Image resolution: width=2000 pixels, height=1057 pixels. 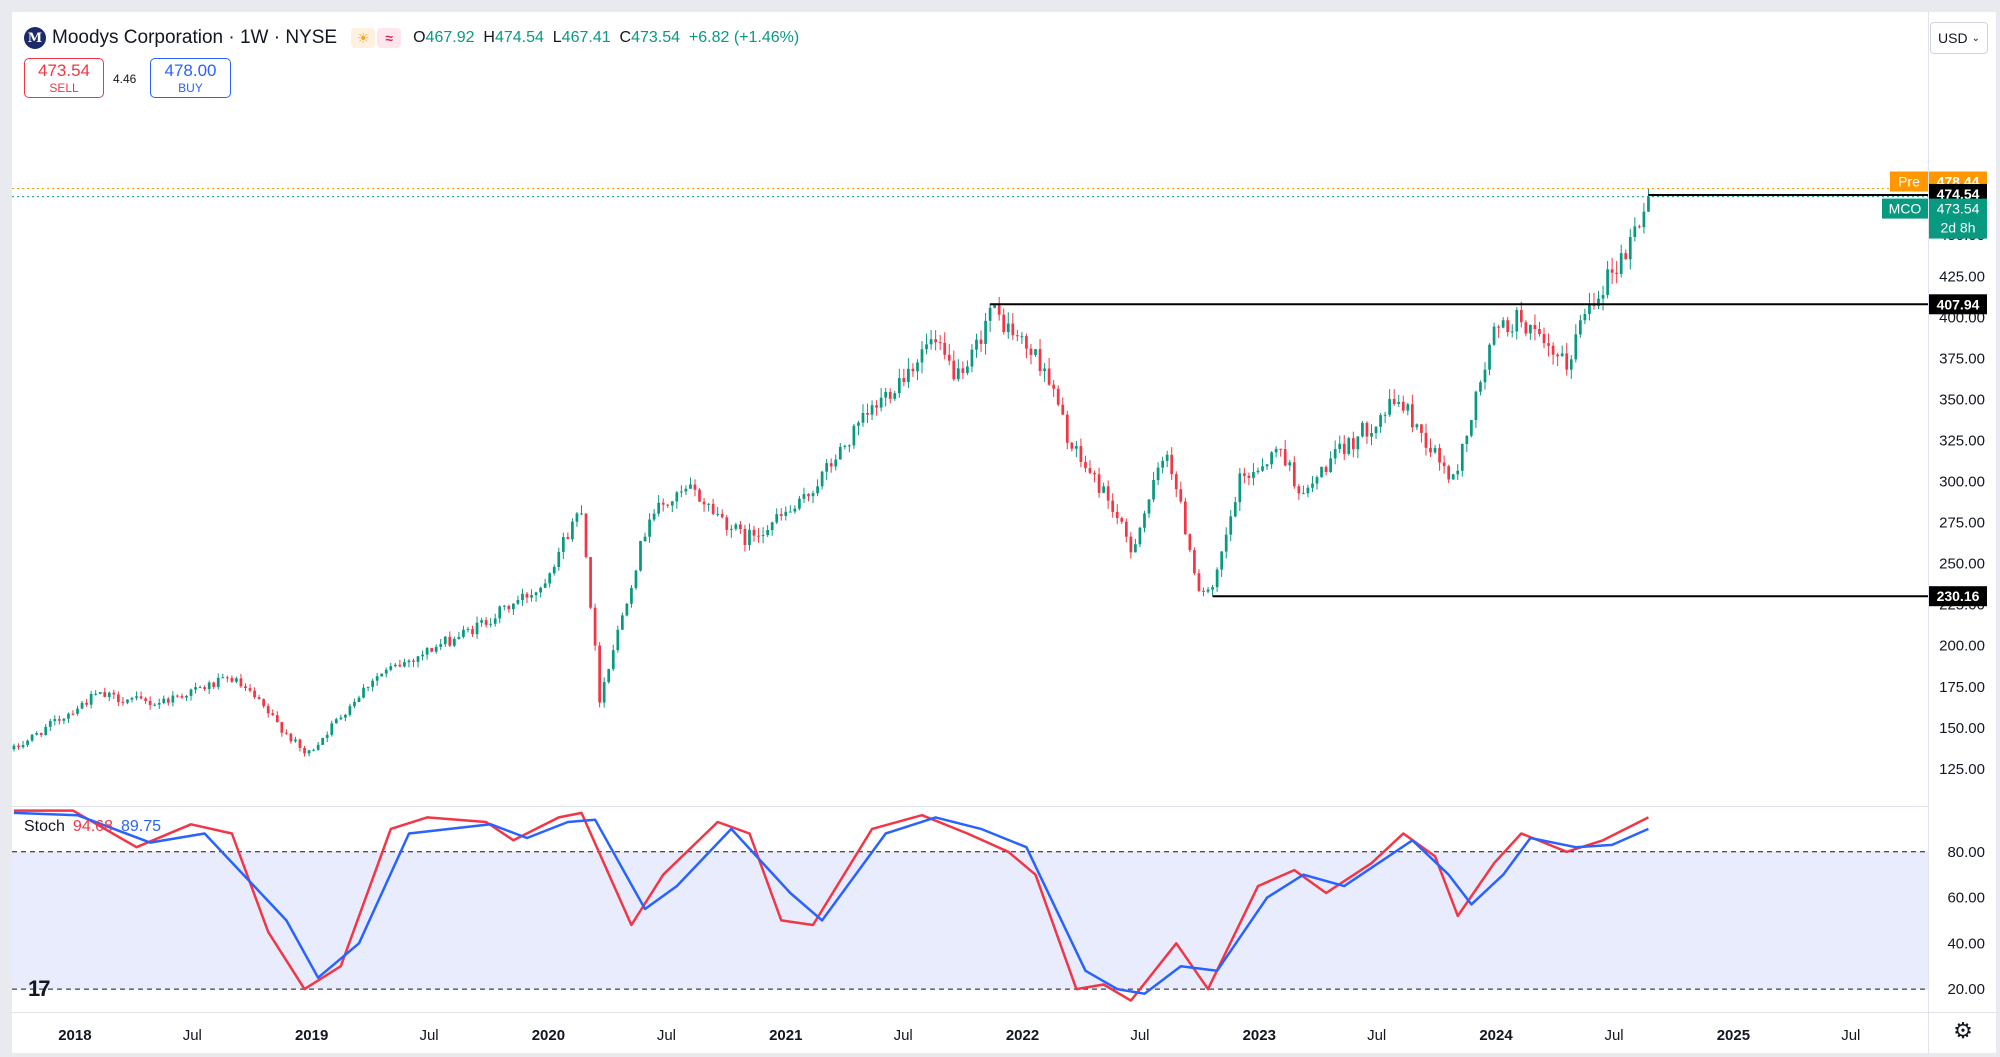 What do you see at coordinates (363, 38) in the screenshot?
I see `market-hours-icon: ☀` at bounding box center [363, 38].